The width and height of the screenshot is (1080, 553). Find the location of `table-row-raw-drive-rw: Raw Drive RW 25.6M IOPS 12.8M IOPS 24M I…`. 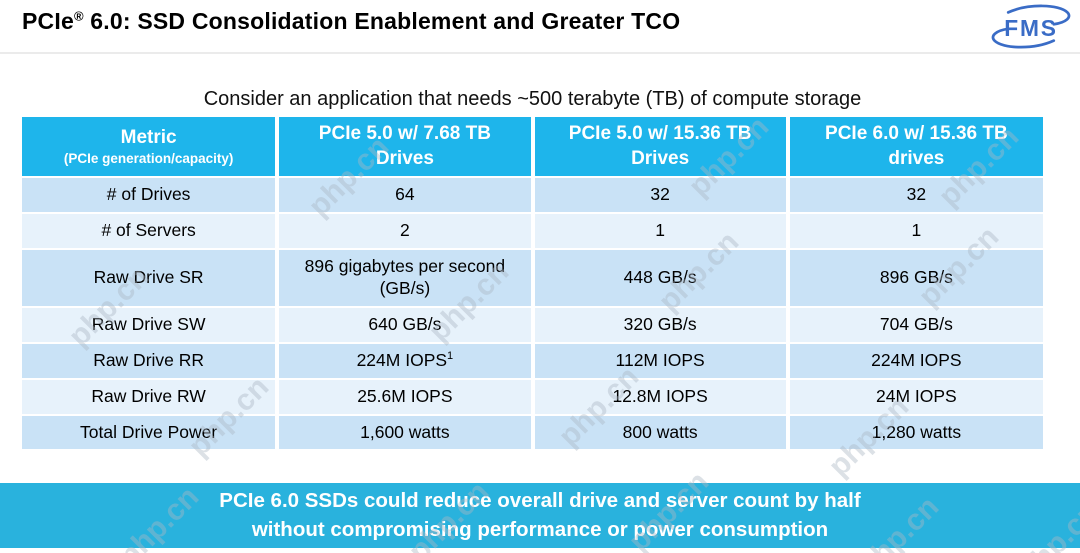

table-row-raw-drive-rw: Raw Drive RW 25.6M IOPS 12.8M IOPS 24M I… is located at coordinates (532, 397).